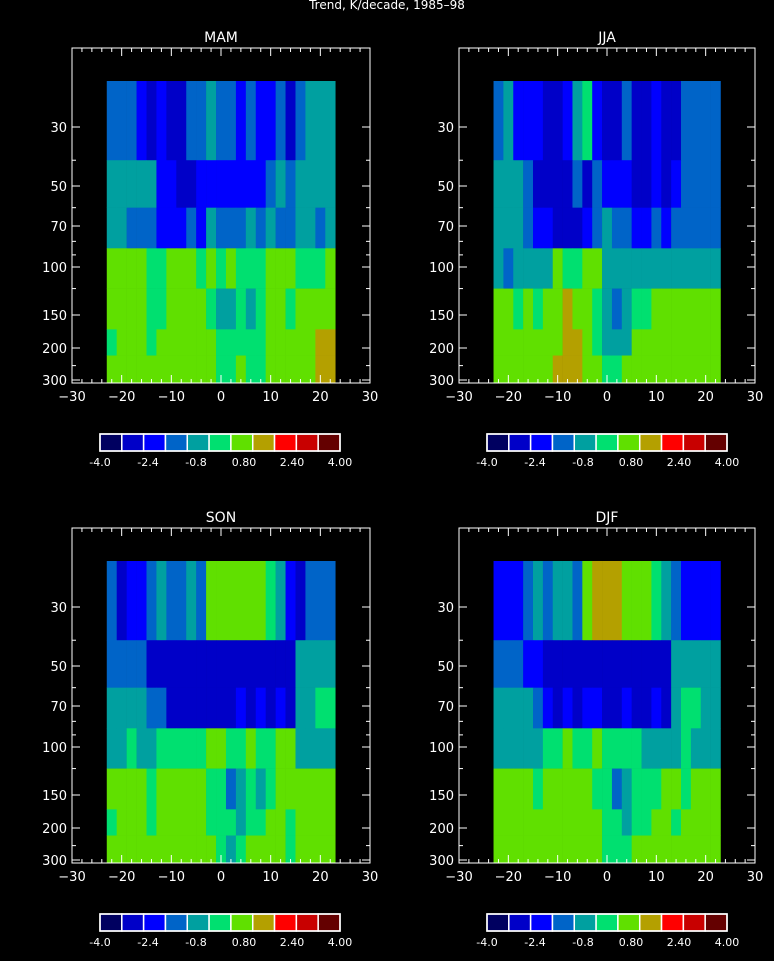 This screenshot has width=774, height=961. I want to click on y-tick-label: 50, so click(58, 187).